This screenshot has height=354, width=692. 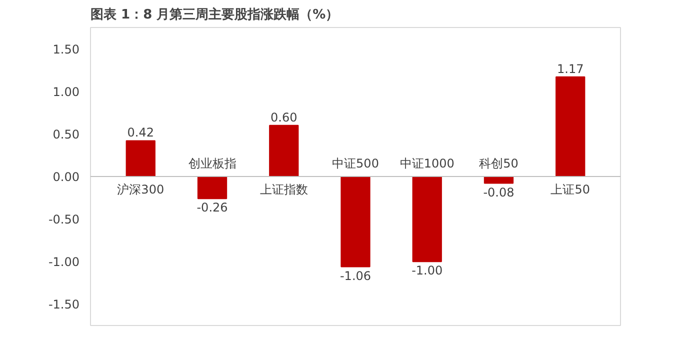 I want to click on data-label: -1.00, so click(x=427, y=271).